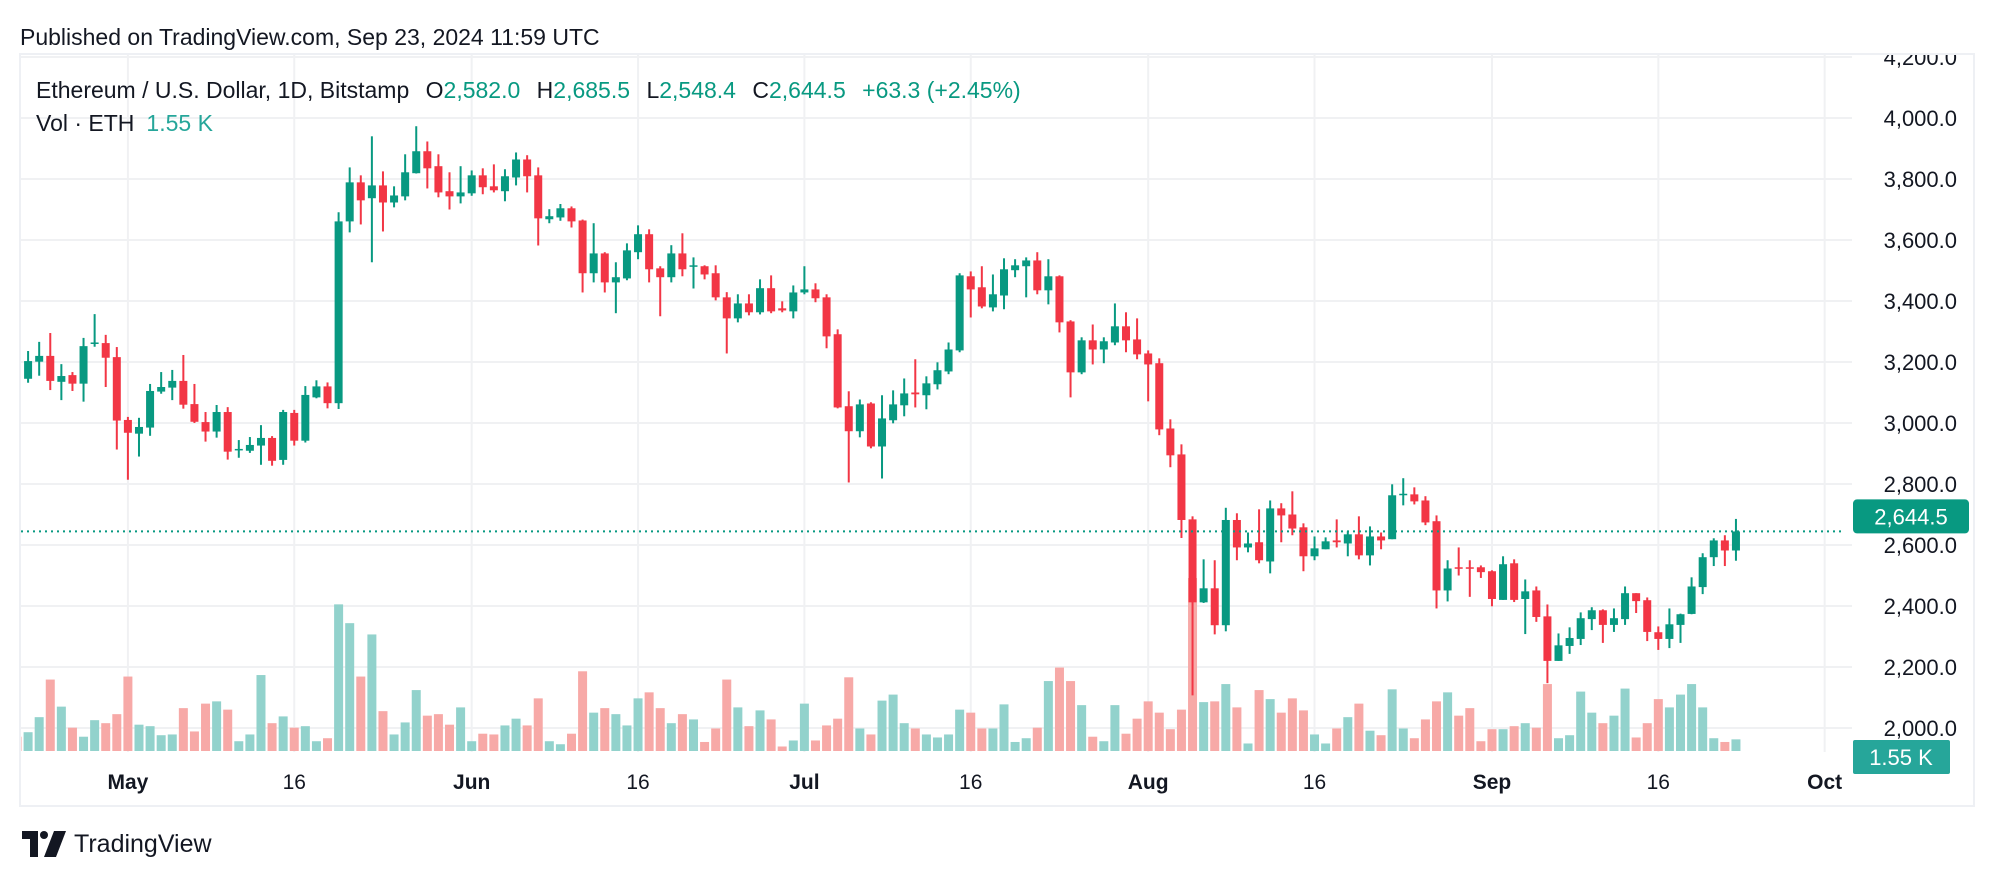 The height and width of the screenshot is (878, 1996). I want to click on time-tick-label: 16, so click(1314, 782).